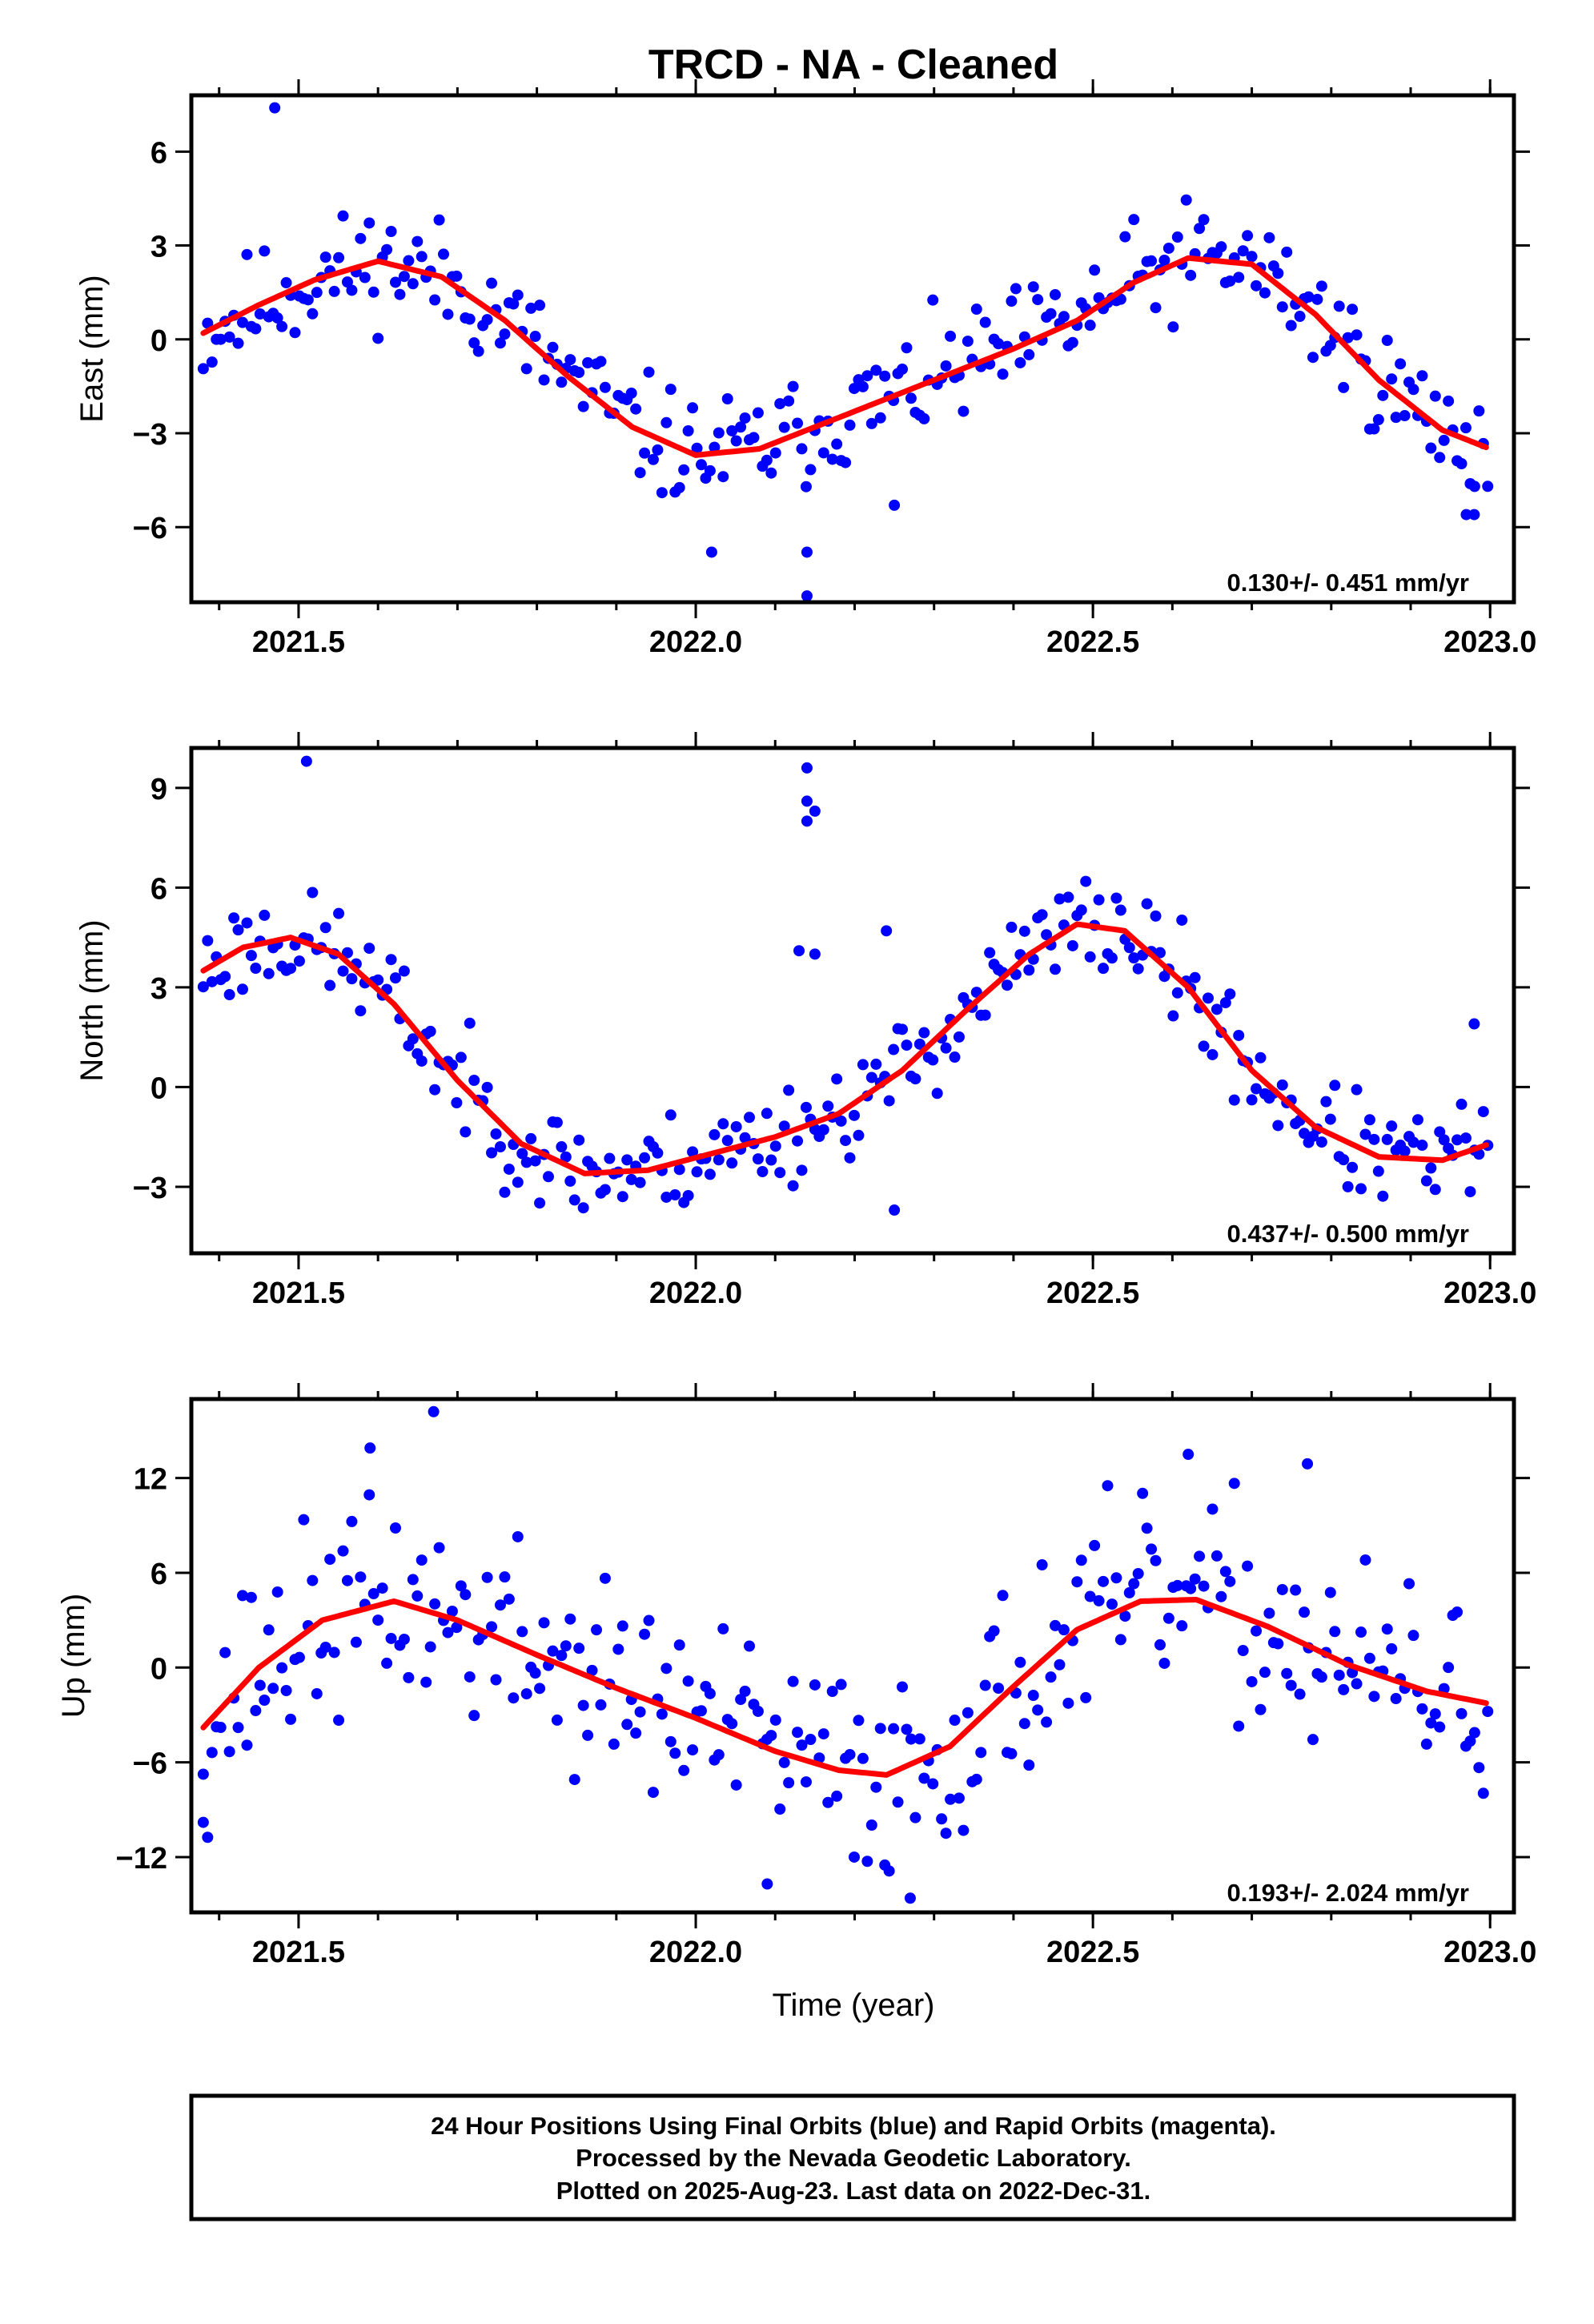  What do you see at coordinates (150, 1480) in the screenshot?
I see `y-tick-label: 12` at bounding box center [150, 1480].